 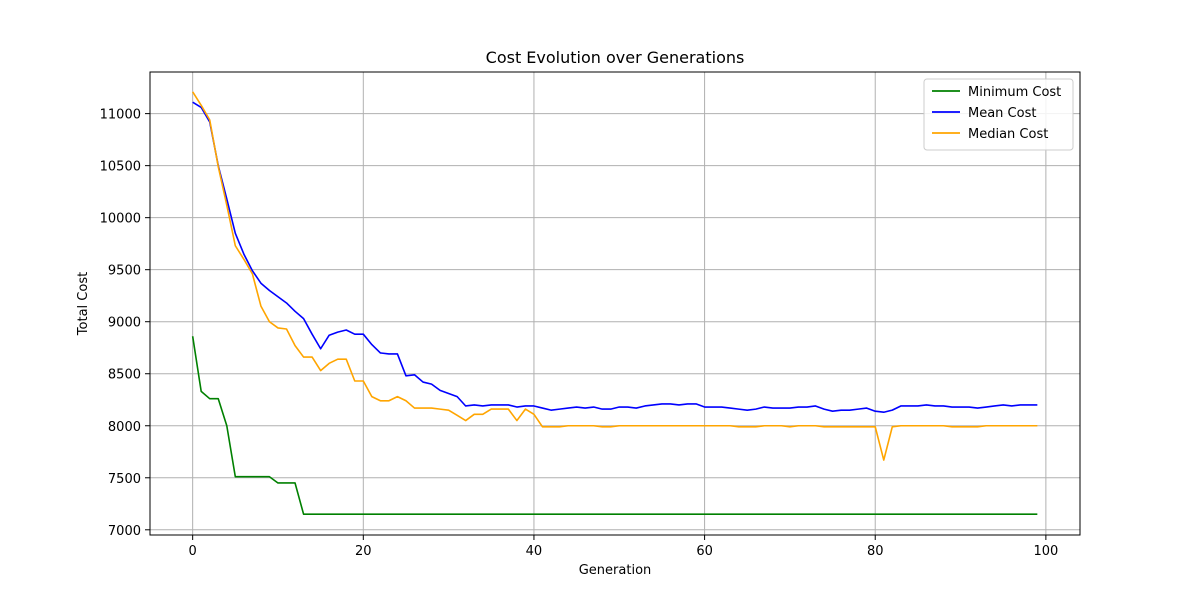 What do you see at coordinates (124, 427) in the screenshot?
I see `y-tick-label: 8000` at bounding box center [124, 427].